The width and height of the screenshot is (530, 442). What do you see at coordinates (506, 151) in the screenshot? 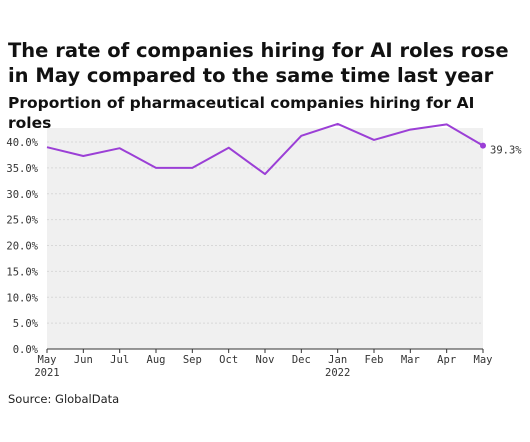
I see `last-value-label: 39.3%` at bounding box center [506, 151].